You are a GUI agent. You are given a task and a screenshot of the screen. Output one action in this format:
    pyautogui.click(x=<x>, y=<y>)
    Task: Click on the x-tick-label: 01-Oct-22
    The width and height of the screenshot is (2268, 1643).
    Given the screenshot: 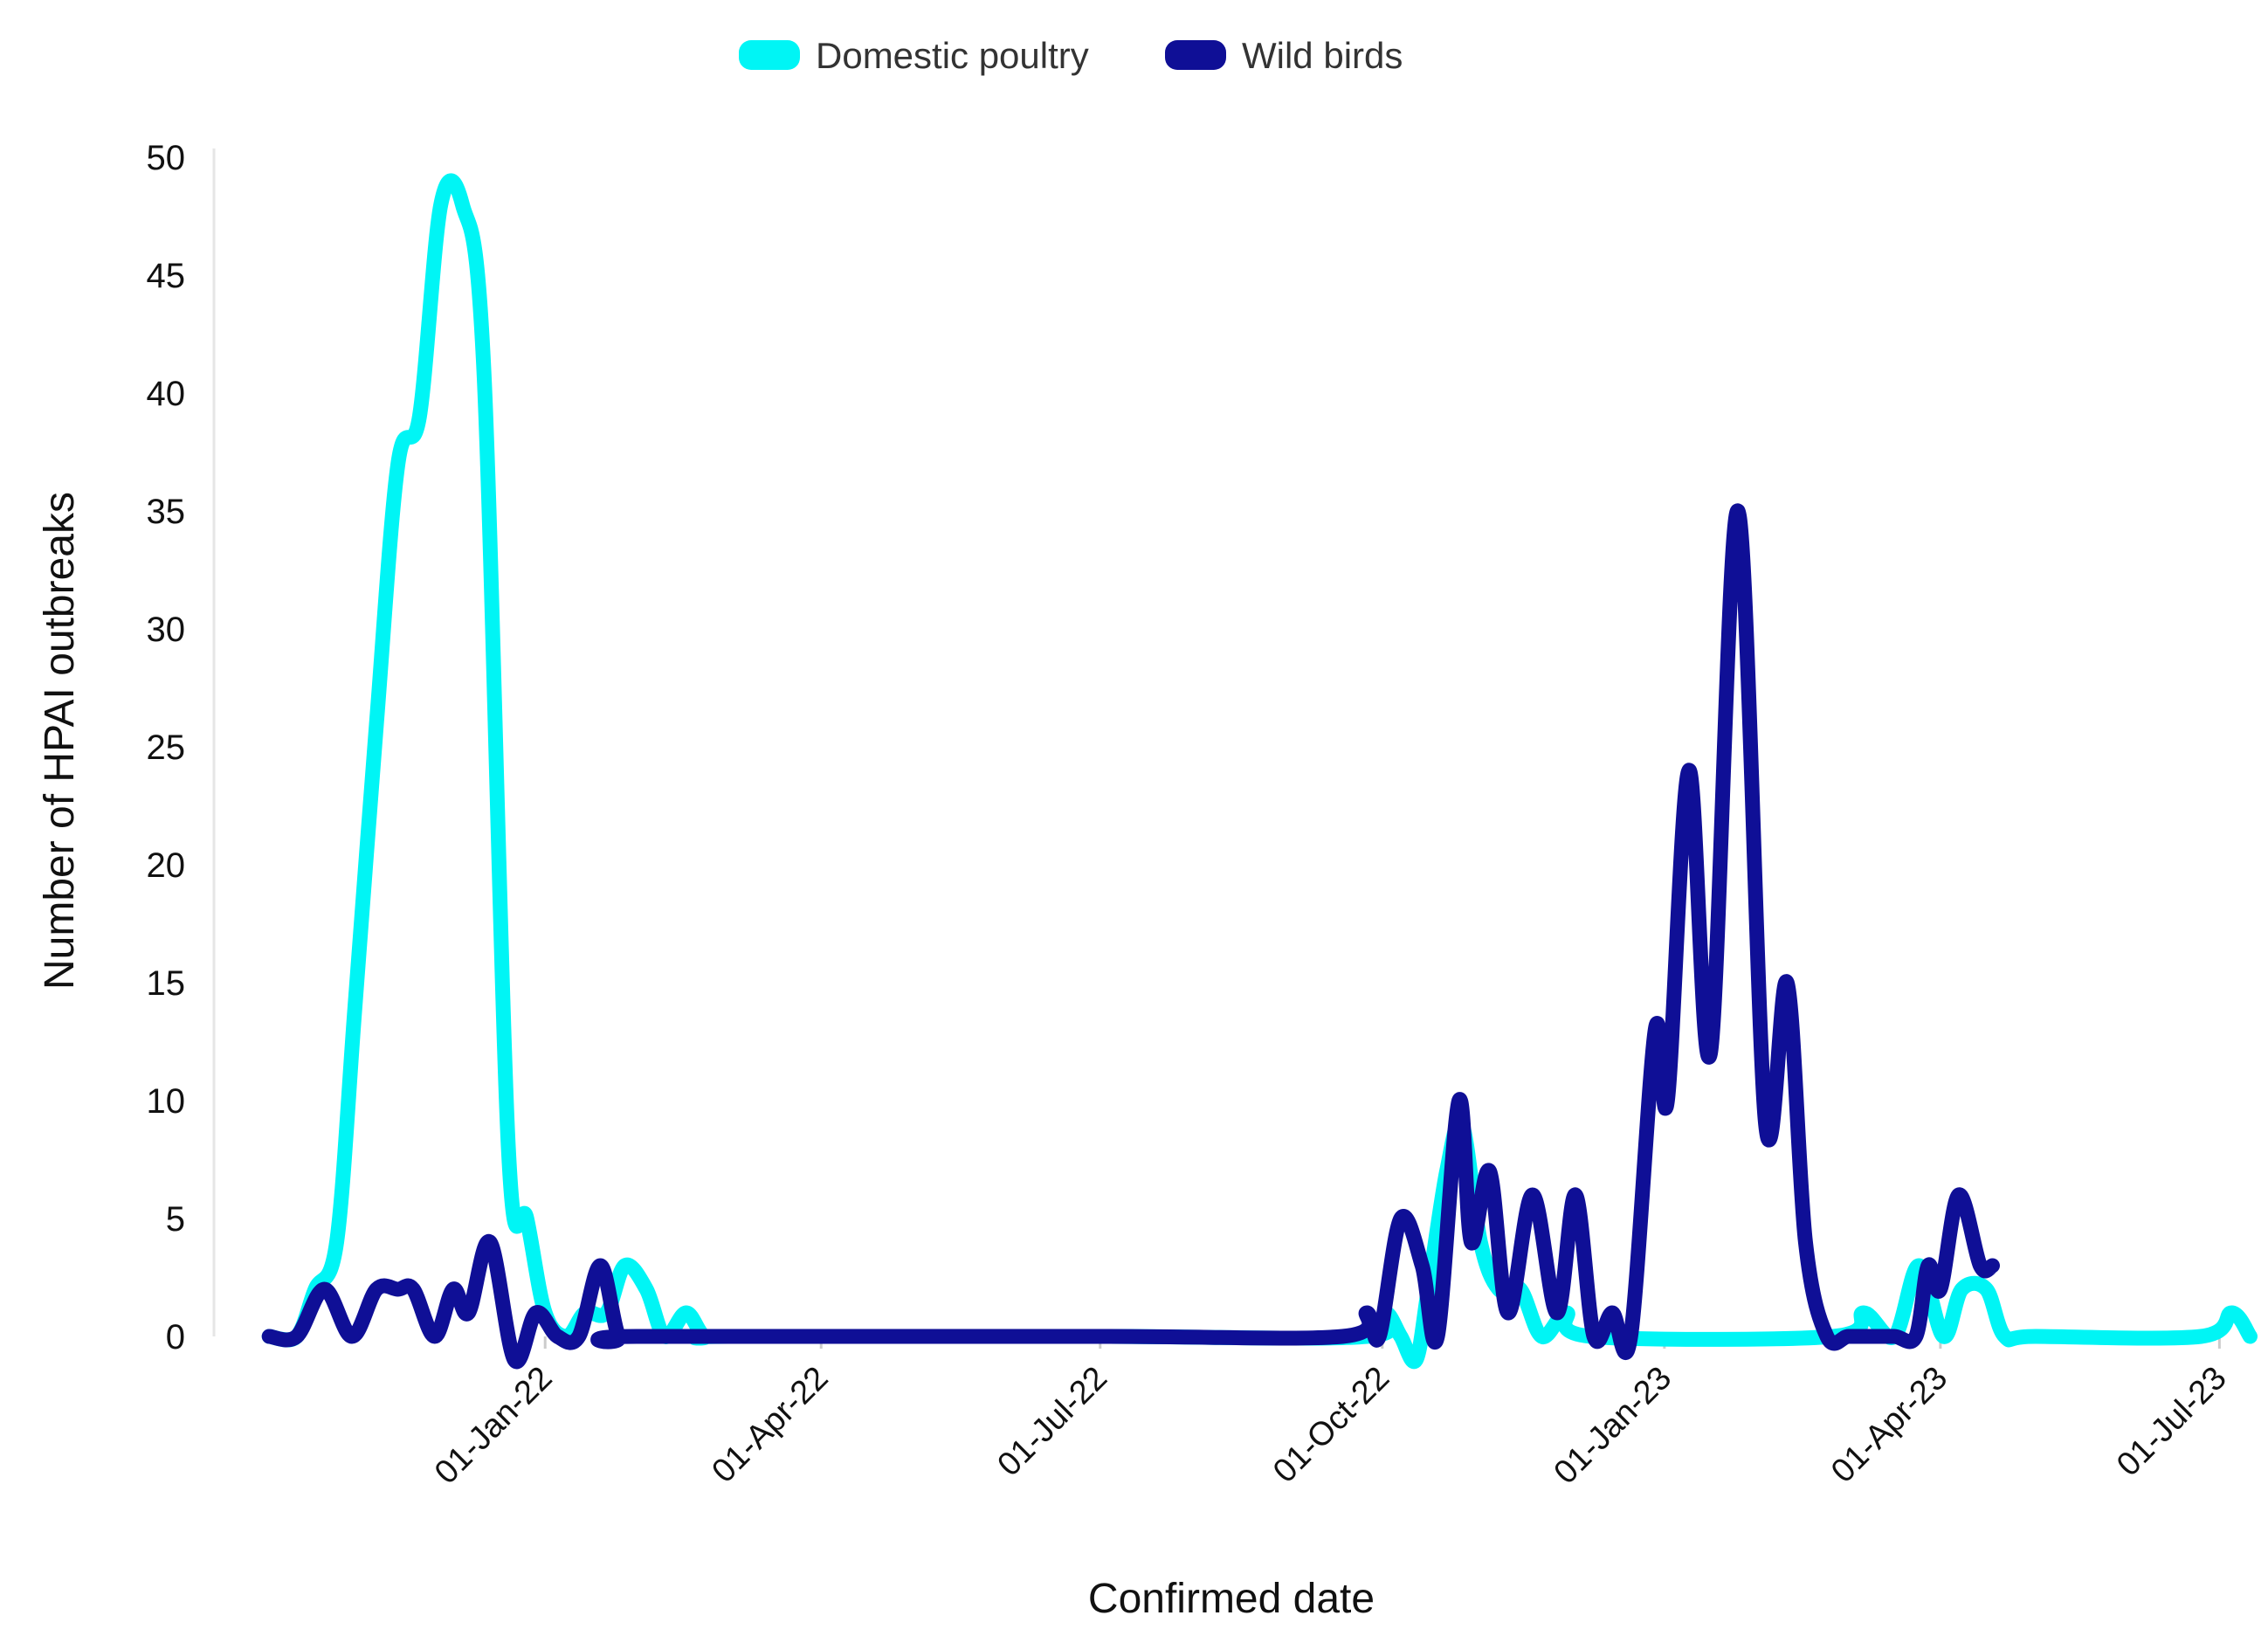 What is the action you would take?
    pyautogui.click(x=1331, y=1425)
    